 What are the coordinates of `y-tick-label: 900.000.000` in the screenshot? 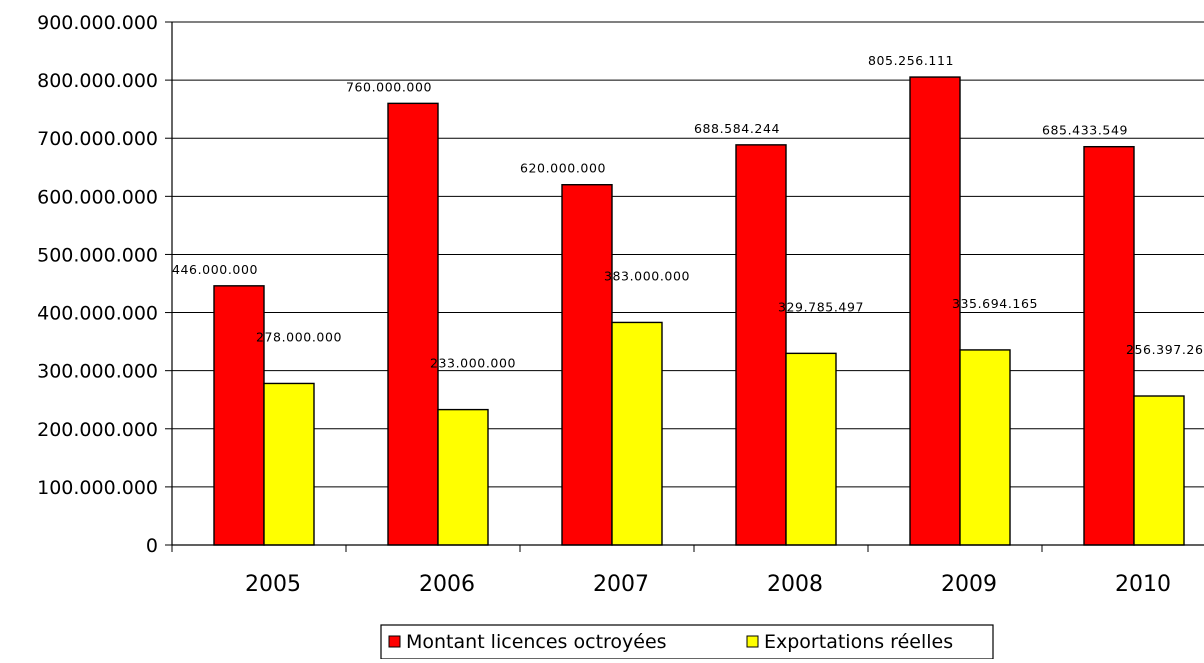 It's located at (97, 23).